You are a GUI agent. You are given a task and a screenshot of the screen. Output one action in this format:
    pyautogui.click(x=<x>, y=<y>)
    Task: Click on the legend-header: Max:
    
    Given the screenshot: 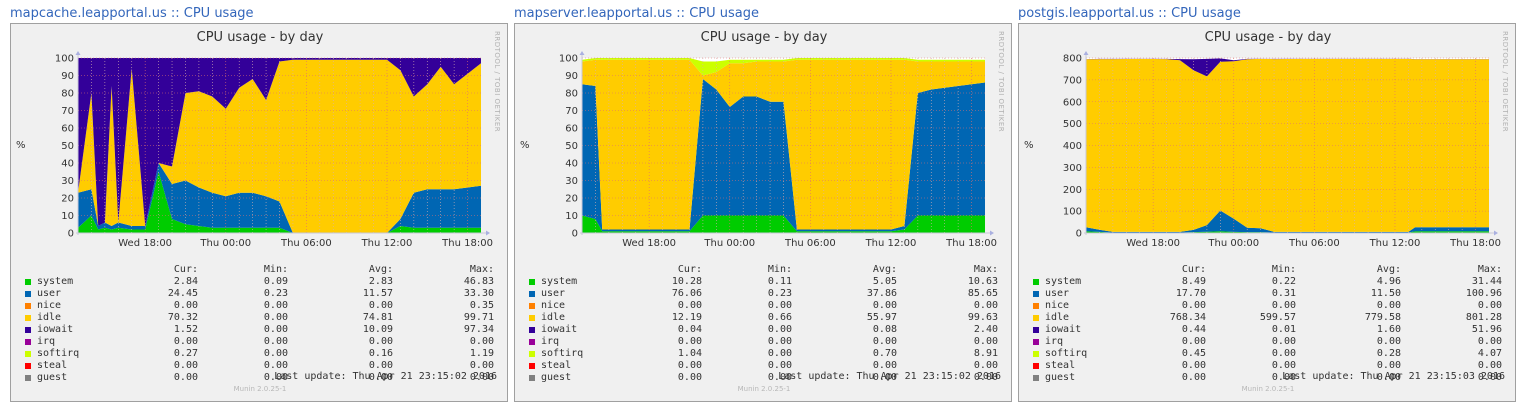 What is the action you would take?
    pyautogui.click(x=481, y=269)
    